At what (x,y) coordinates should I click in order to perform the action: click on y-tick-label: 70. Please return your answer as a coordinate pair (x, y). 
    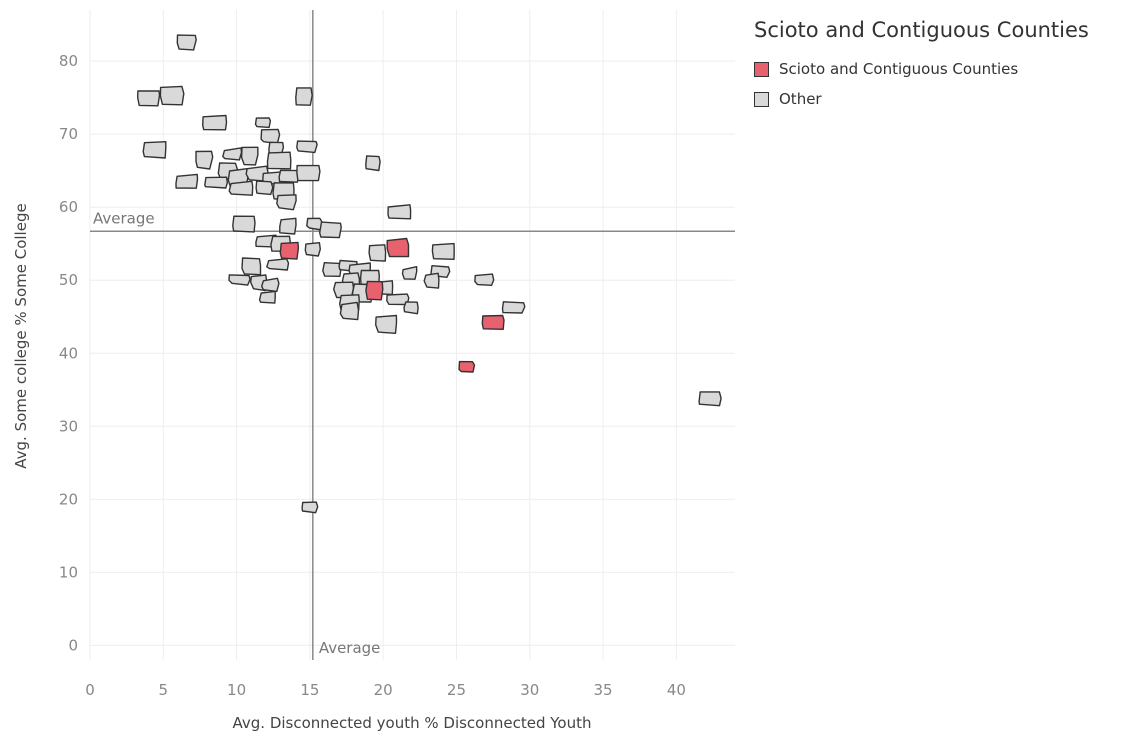
    Looking at the image, I should click on (68, 134).